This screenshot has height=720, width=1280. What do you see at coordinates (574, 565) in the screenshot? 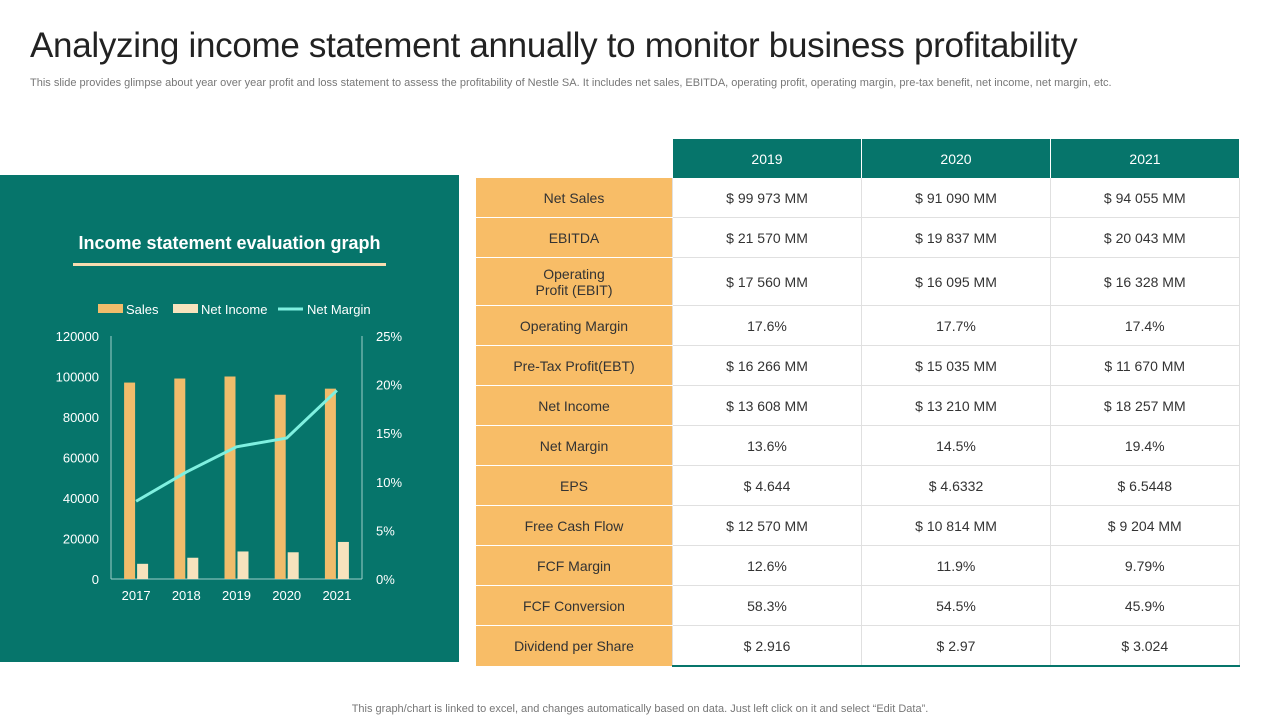
I see `row-label: FCF Margin` at bounding box center [574, 565].